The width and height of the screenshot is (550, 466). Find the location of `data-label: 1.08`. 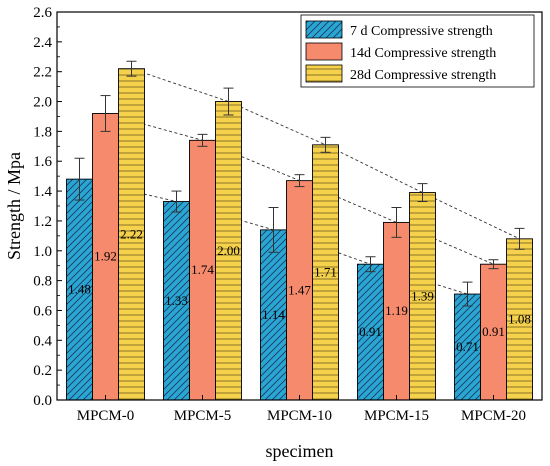

data-label: 1.08 is located at coordinates (519, 318).